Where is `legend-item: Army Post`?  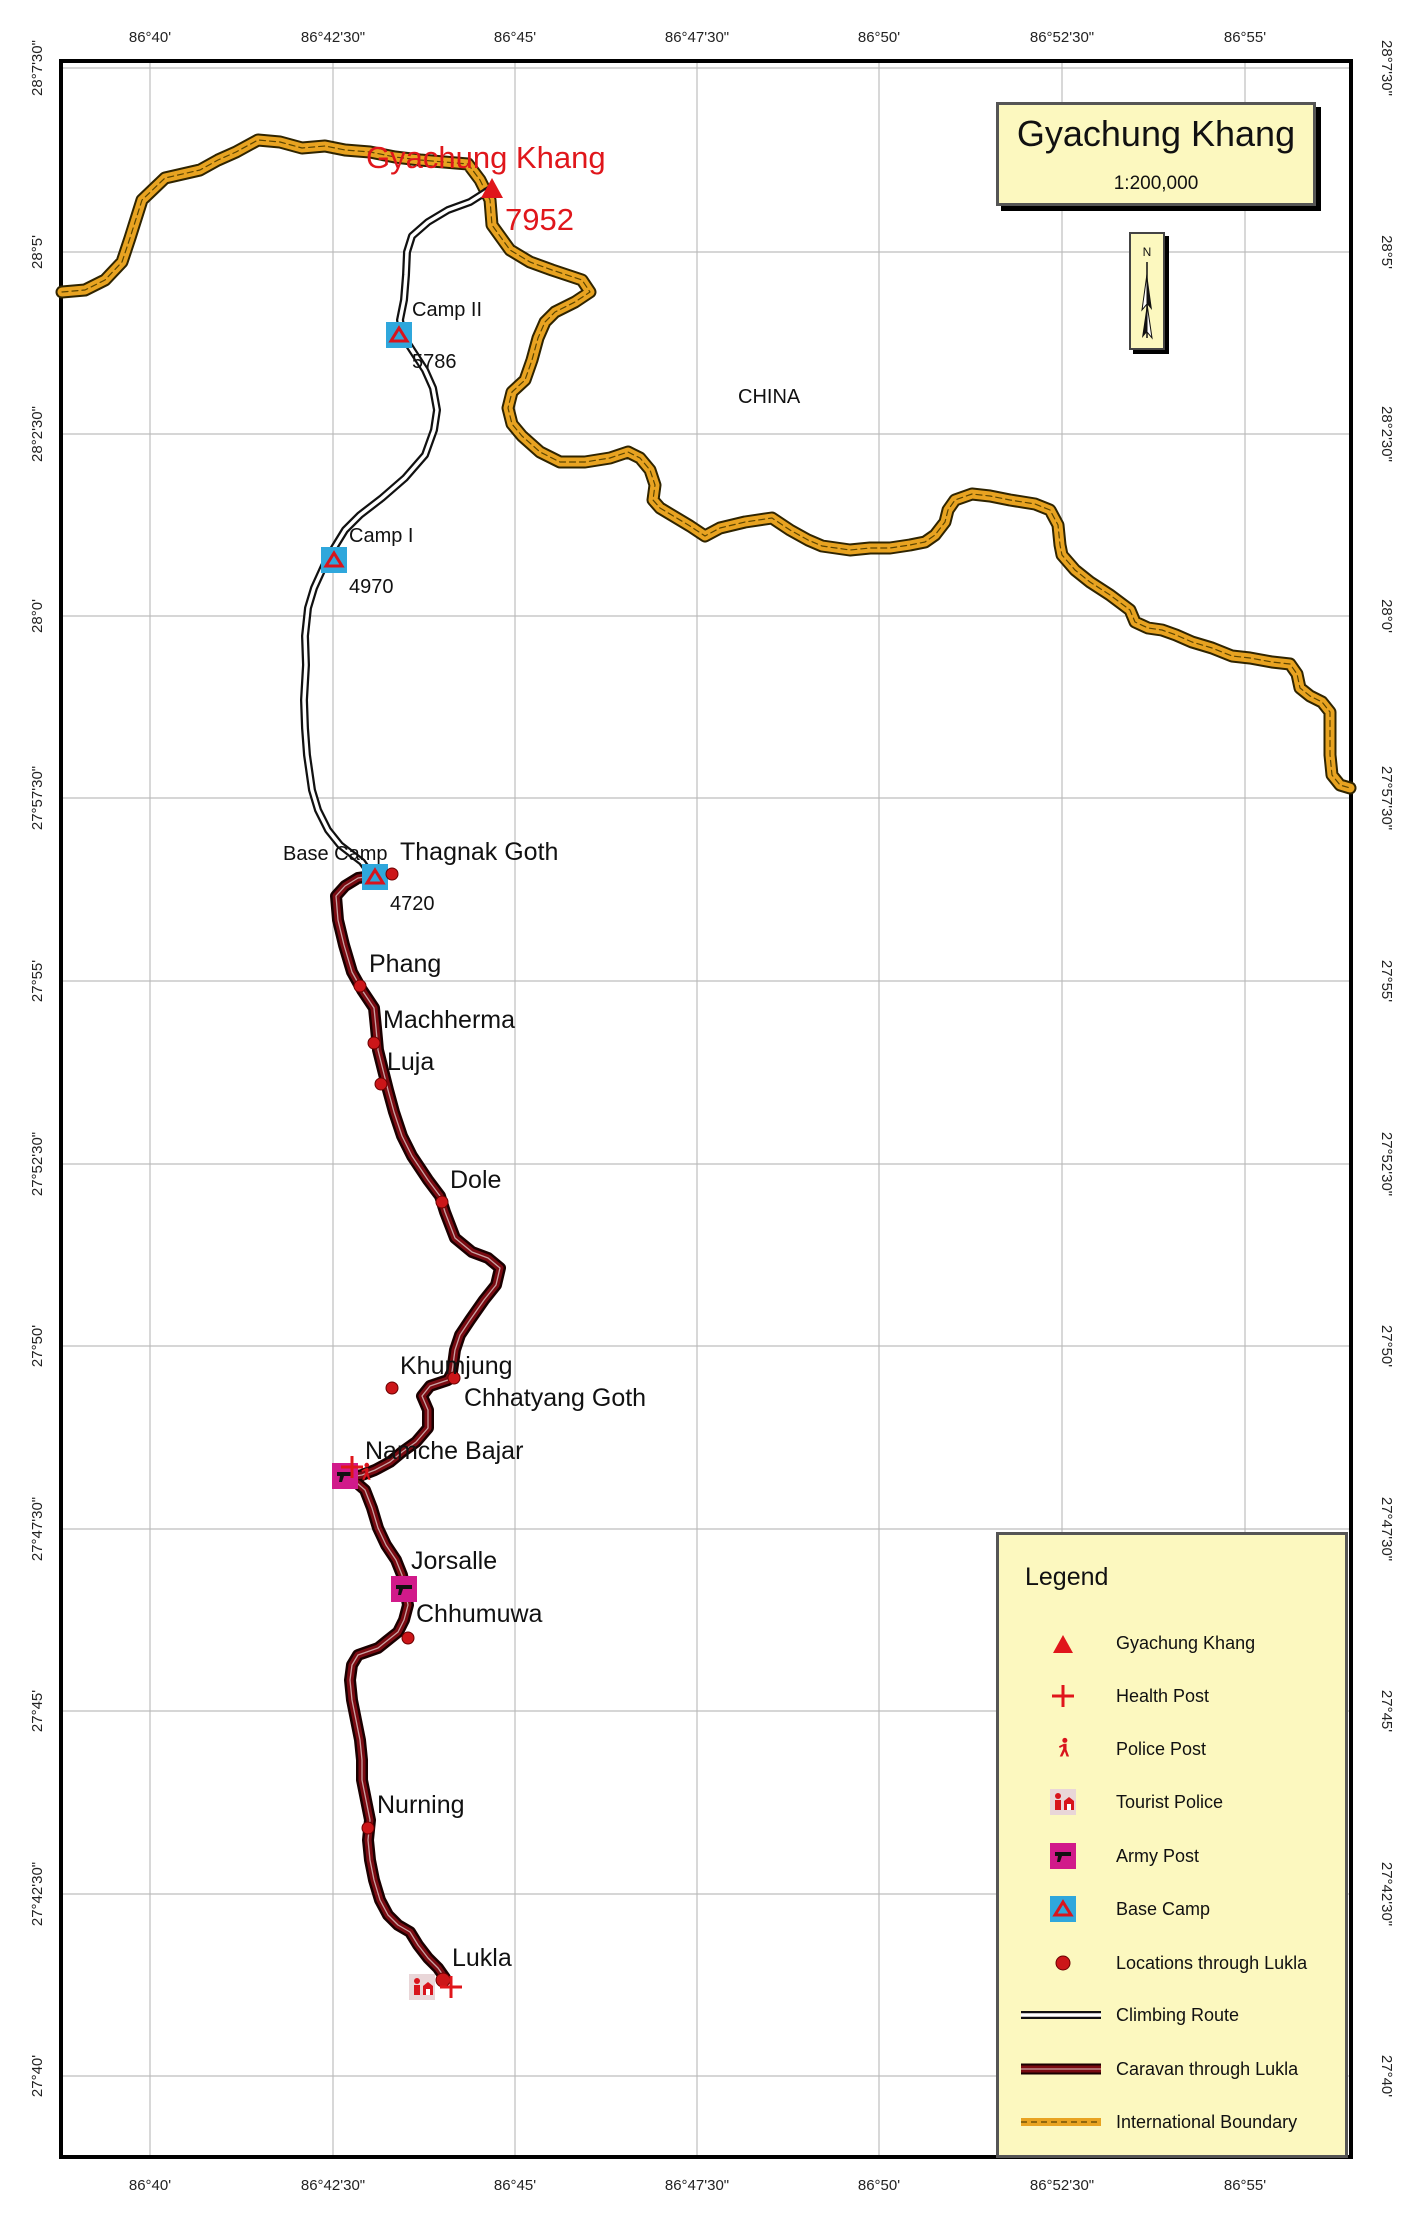 legend-item: Army Post is located at coordinates (1174, 1856).